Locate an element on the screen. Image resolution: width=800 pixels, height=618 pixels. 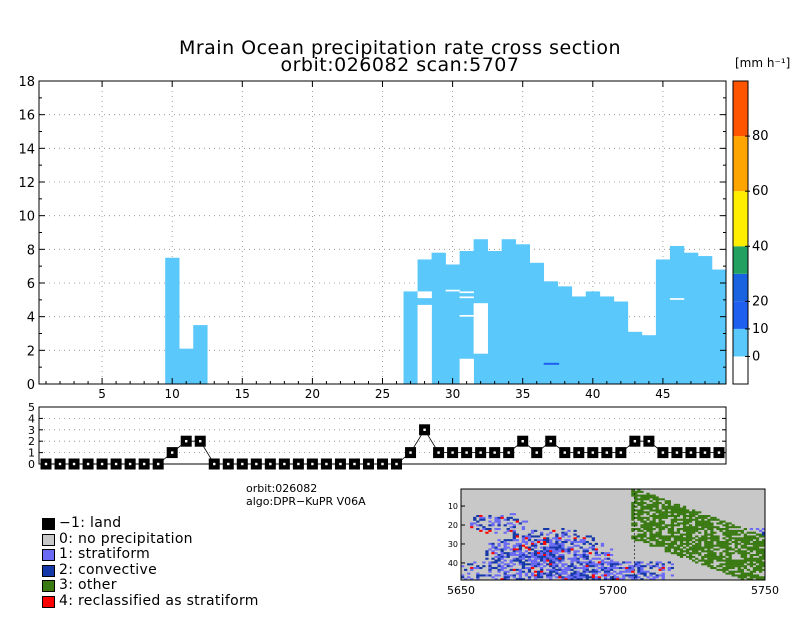
colorbar-unit: [mm h⁻¹] is located at coordinates (763, 63).